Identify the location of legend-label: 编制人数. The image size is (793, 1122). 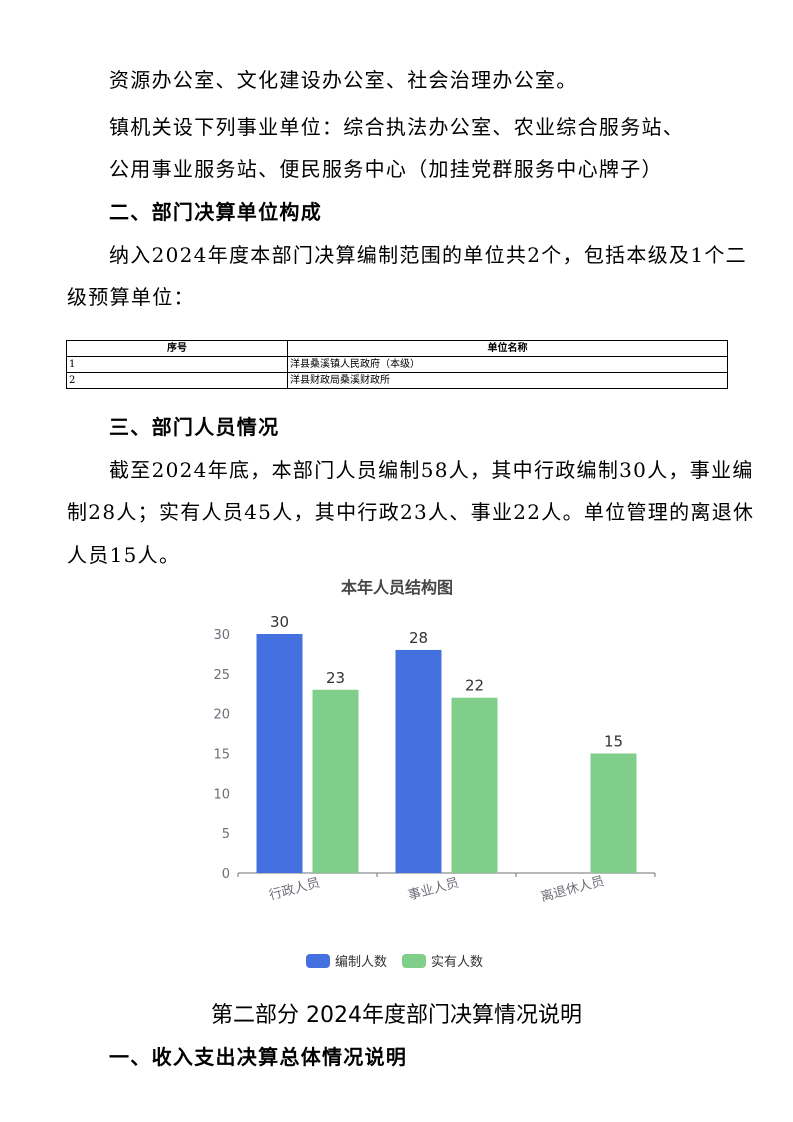
(361, 962).